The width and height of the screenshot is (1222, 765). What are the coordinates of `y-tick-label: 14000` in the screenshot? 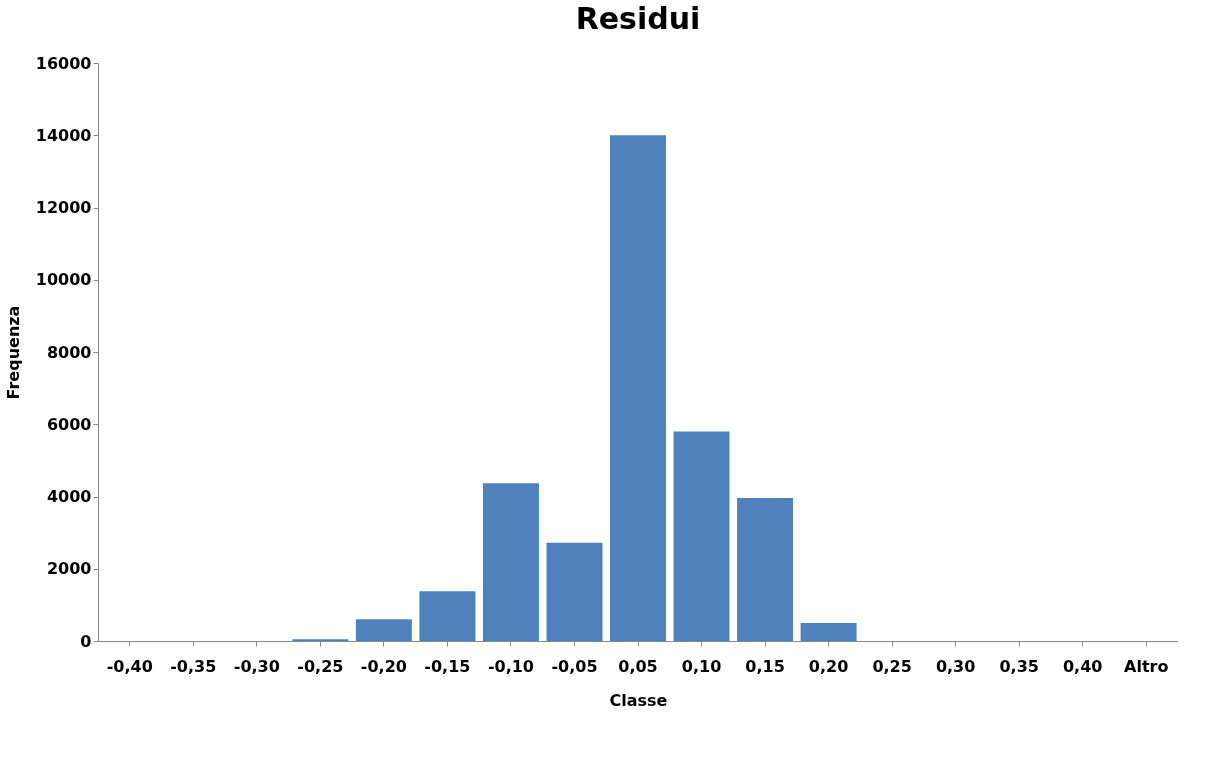 It's located at (63, 135).